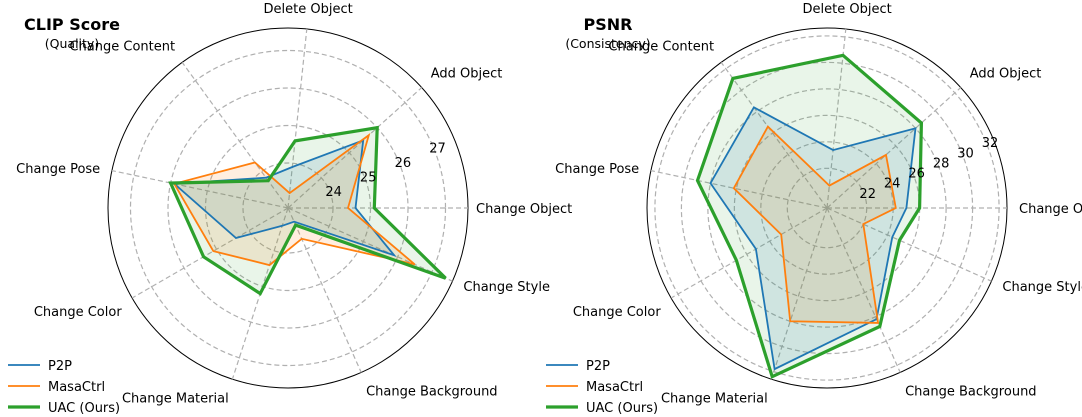 The image size is (1082, 417). I want to click on series-area-uac-ours, so click(308, 210).